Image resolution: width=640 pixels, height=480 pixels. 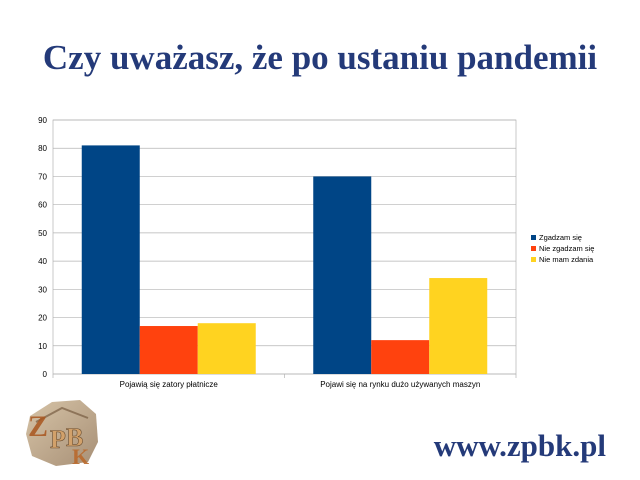 I want to click on svg-text: B, so click(x=74, y=437).